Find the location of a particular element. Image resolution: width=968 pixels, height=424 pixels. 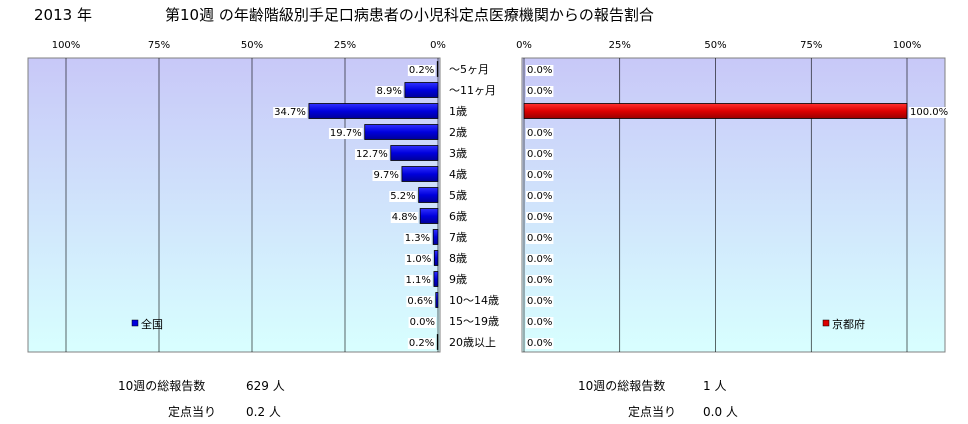

left-data-label: 0.6% is located at coordinates (419, 301).